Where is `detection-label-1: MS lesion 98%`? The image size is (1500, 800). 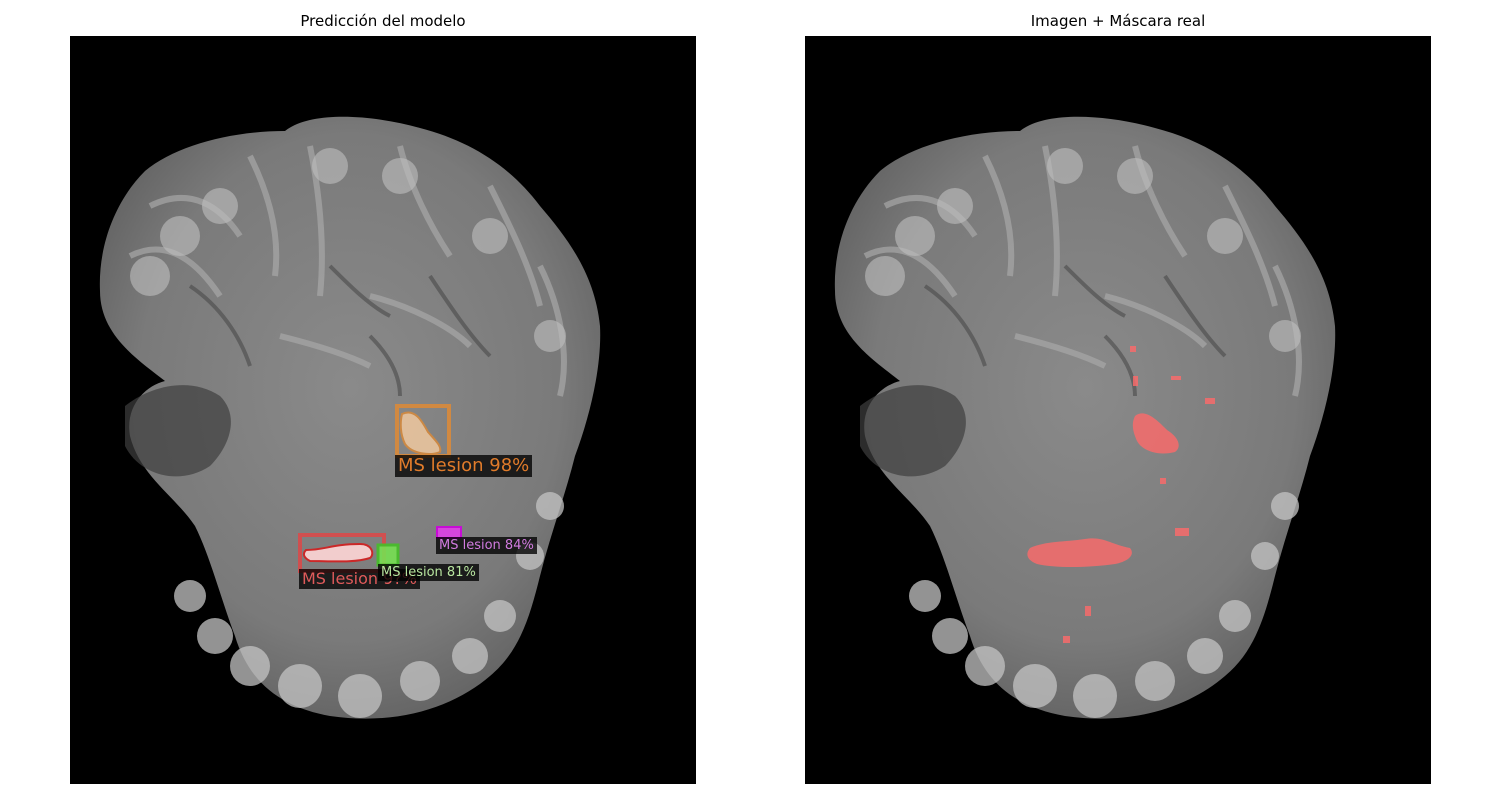 detection-label-1: MS lesion 98% is located at coordinates (464, 466).